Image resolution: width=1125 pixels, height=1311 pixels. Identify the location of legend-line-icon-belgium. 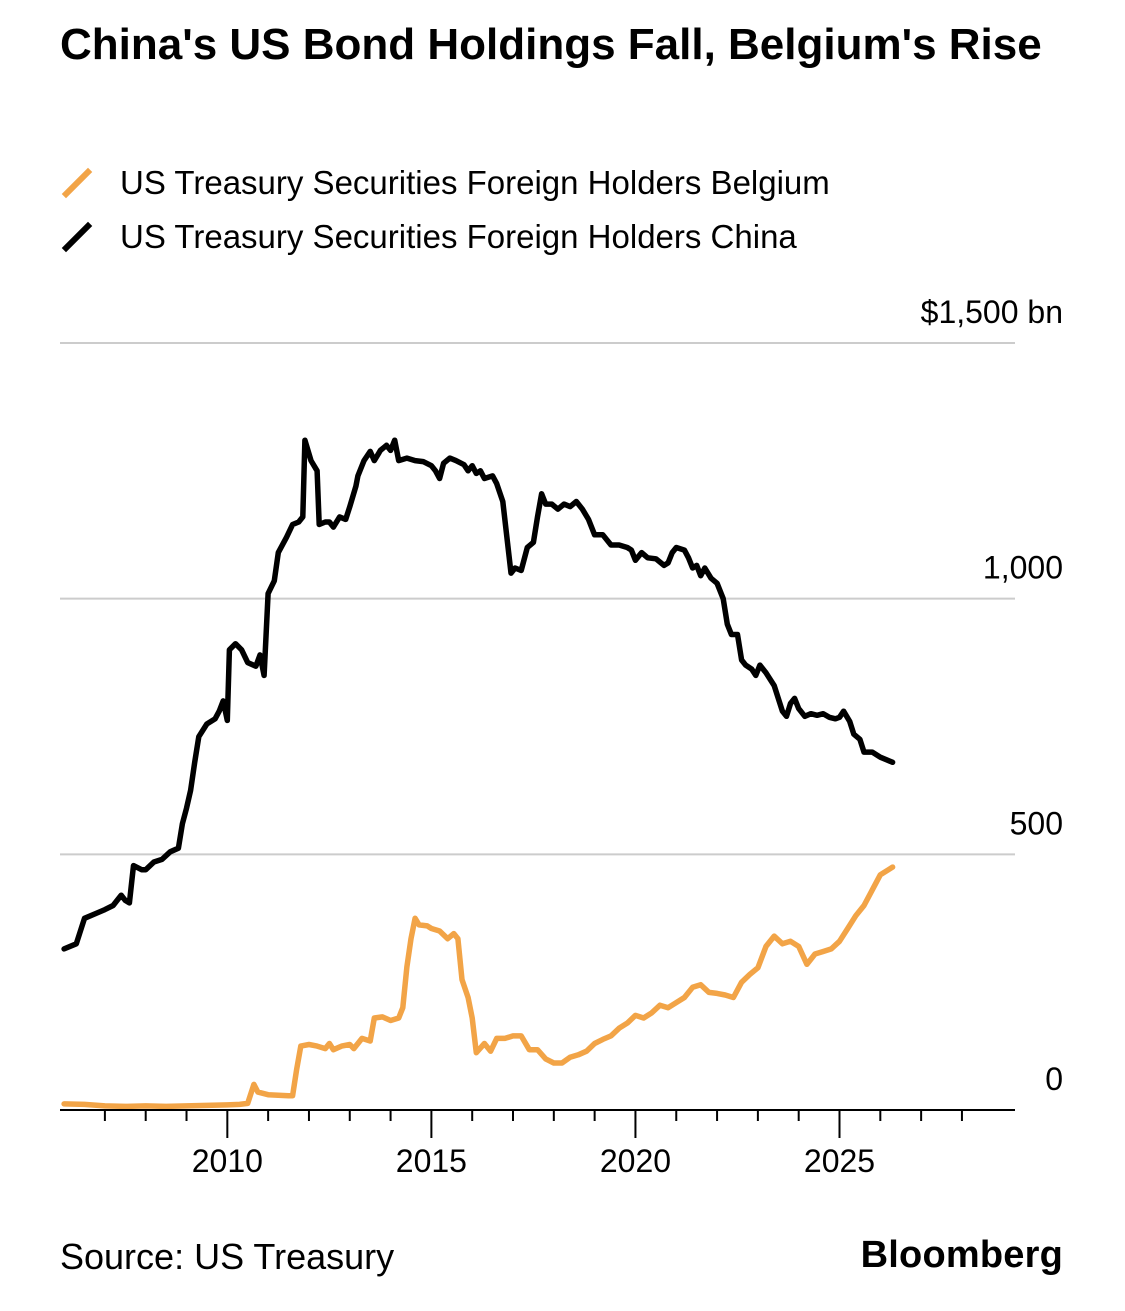
(77, 183).